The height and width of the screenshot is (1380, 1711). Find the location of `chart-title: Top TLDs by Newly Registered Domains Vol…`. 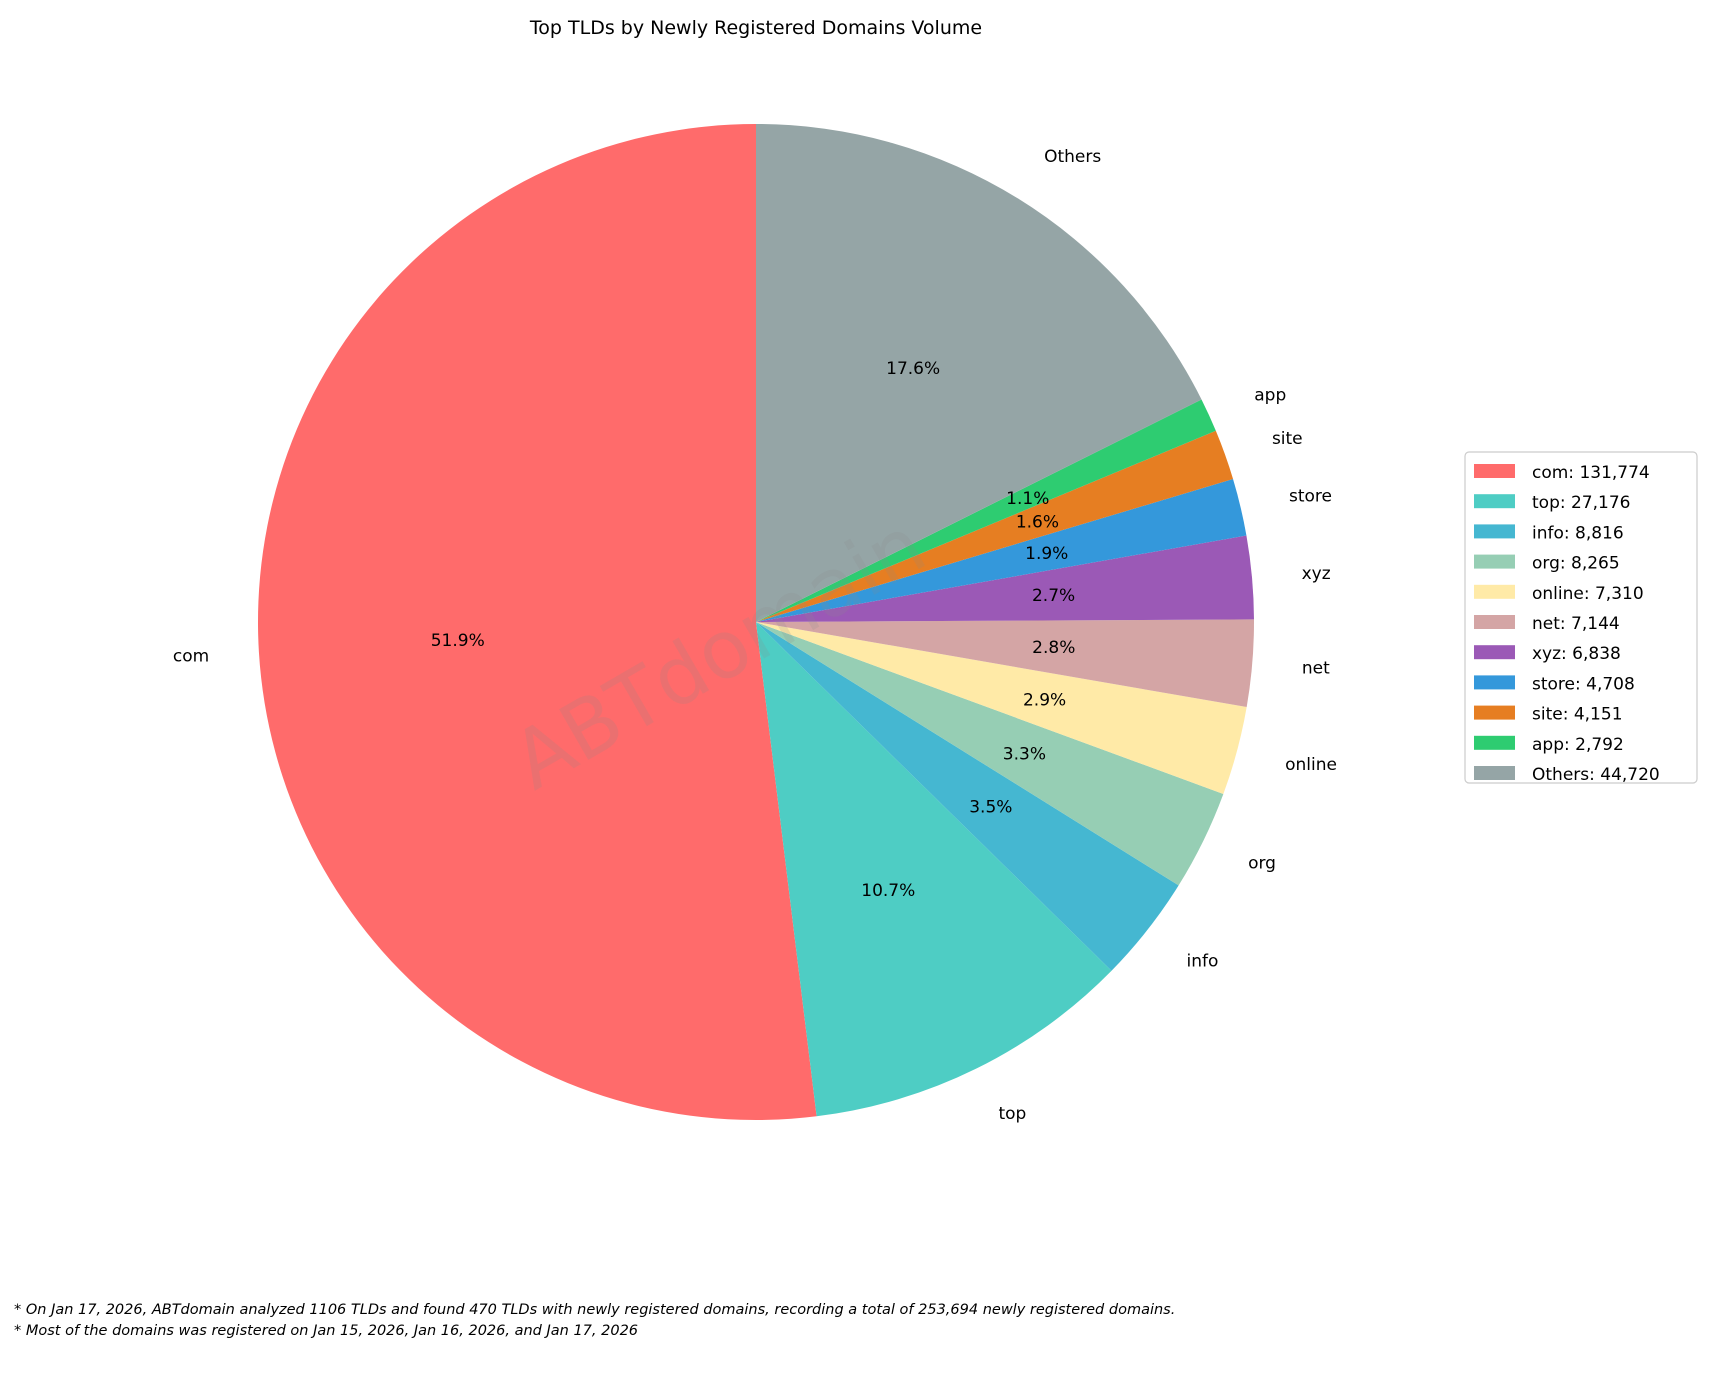

chart-title: Top TLDs by Newly Registered Domains Vol… is located at coordinates (755, 28).